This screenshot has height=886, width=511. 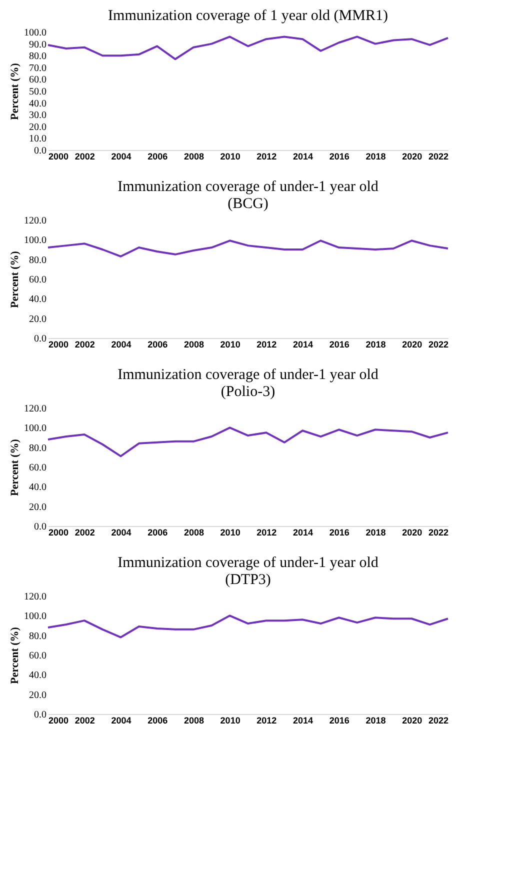 I want to click on chart-title: Immunization coverage of under-1 year old (Polio-3), so click(x=248, y=383).